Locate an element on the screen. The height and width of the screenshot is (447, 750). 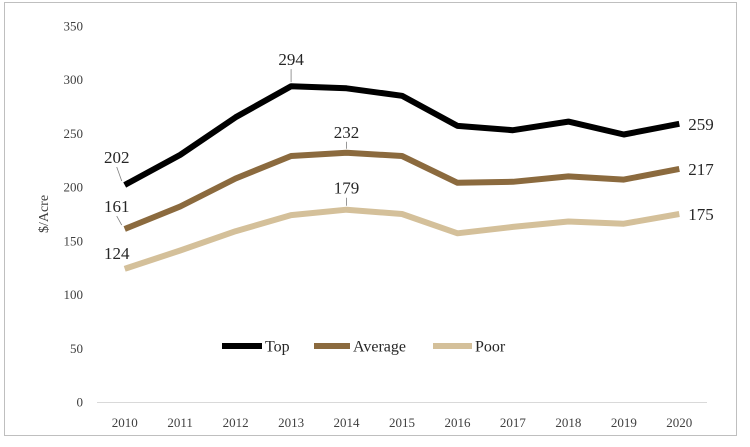
data-label-average: 217 is located at coordinates (701, 169).